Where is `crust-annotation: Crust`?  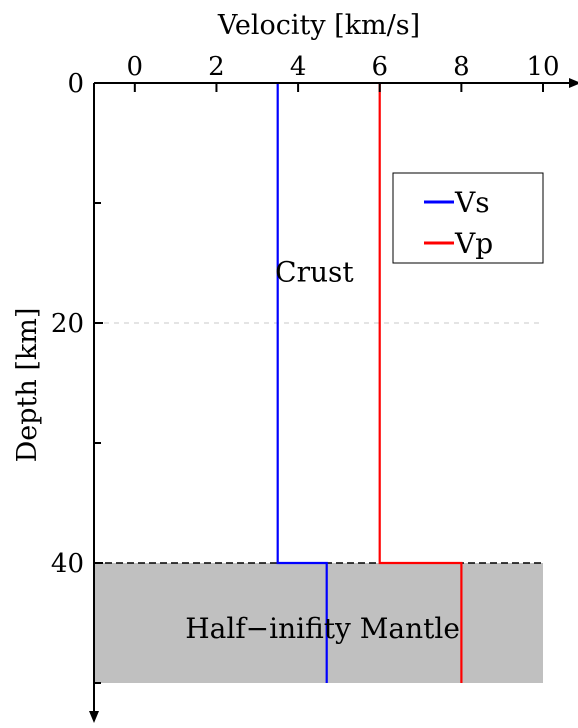 crust-annotation: Crust is located at coordinates (314, 272).